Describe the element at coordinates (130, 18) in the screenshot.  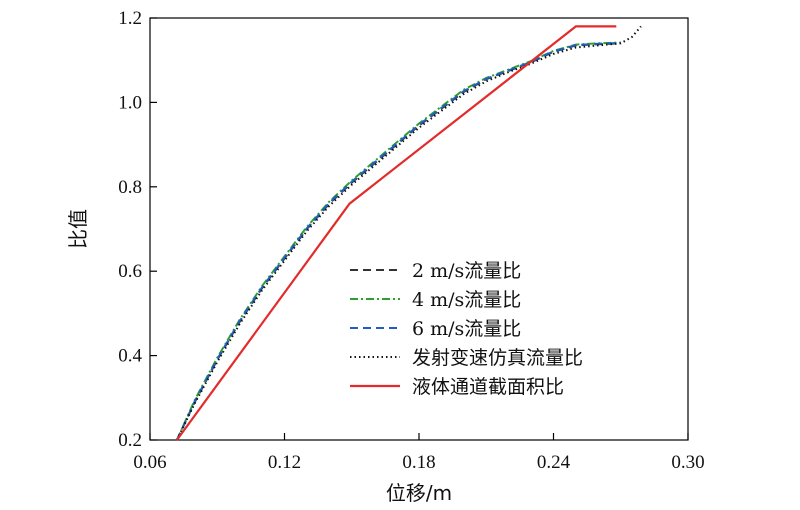
I see `y-tick-label: 1.2` at that location.